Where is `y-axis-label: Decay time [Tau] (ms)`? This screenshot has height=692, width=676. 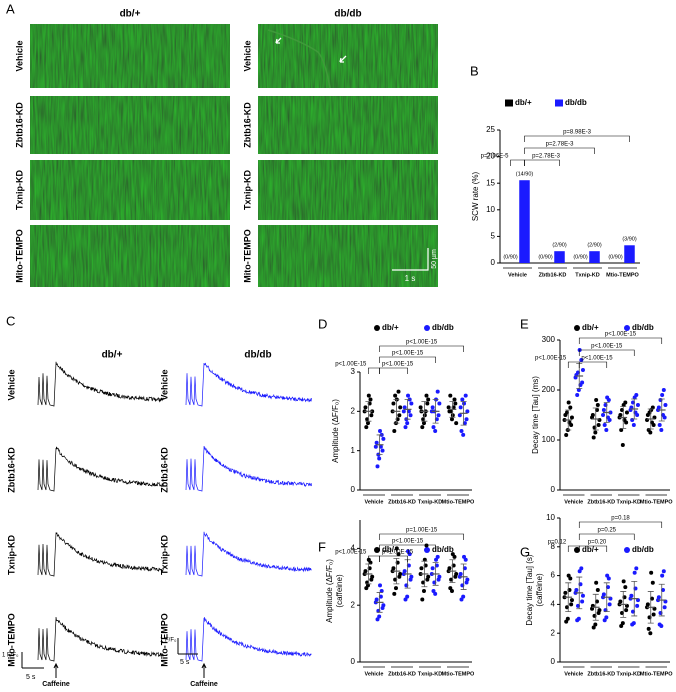 y-axis-label: Decay time [Tau] (ms) is located at coordinates (535, 415).